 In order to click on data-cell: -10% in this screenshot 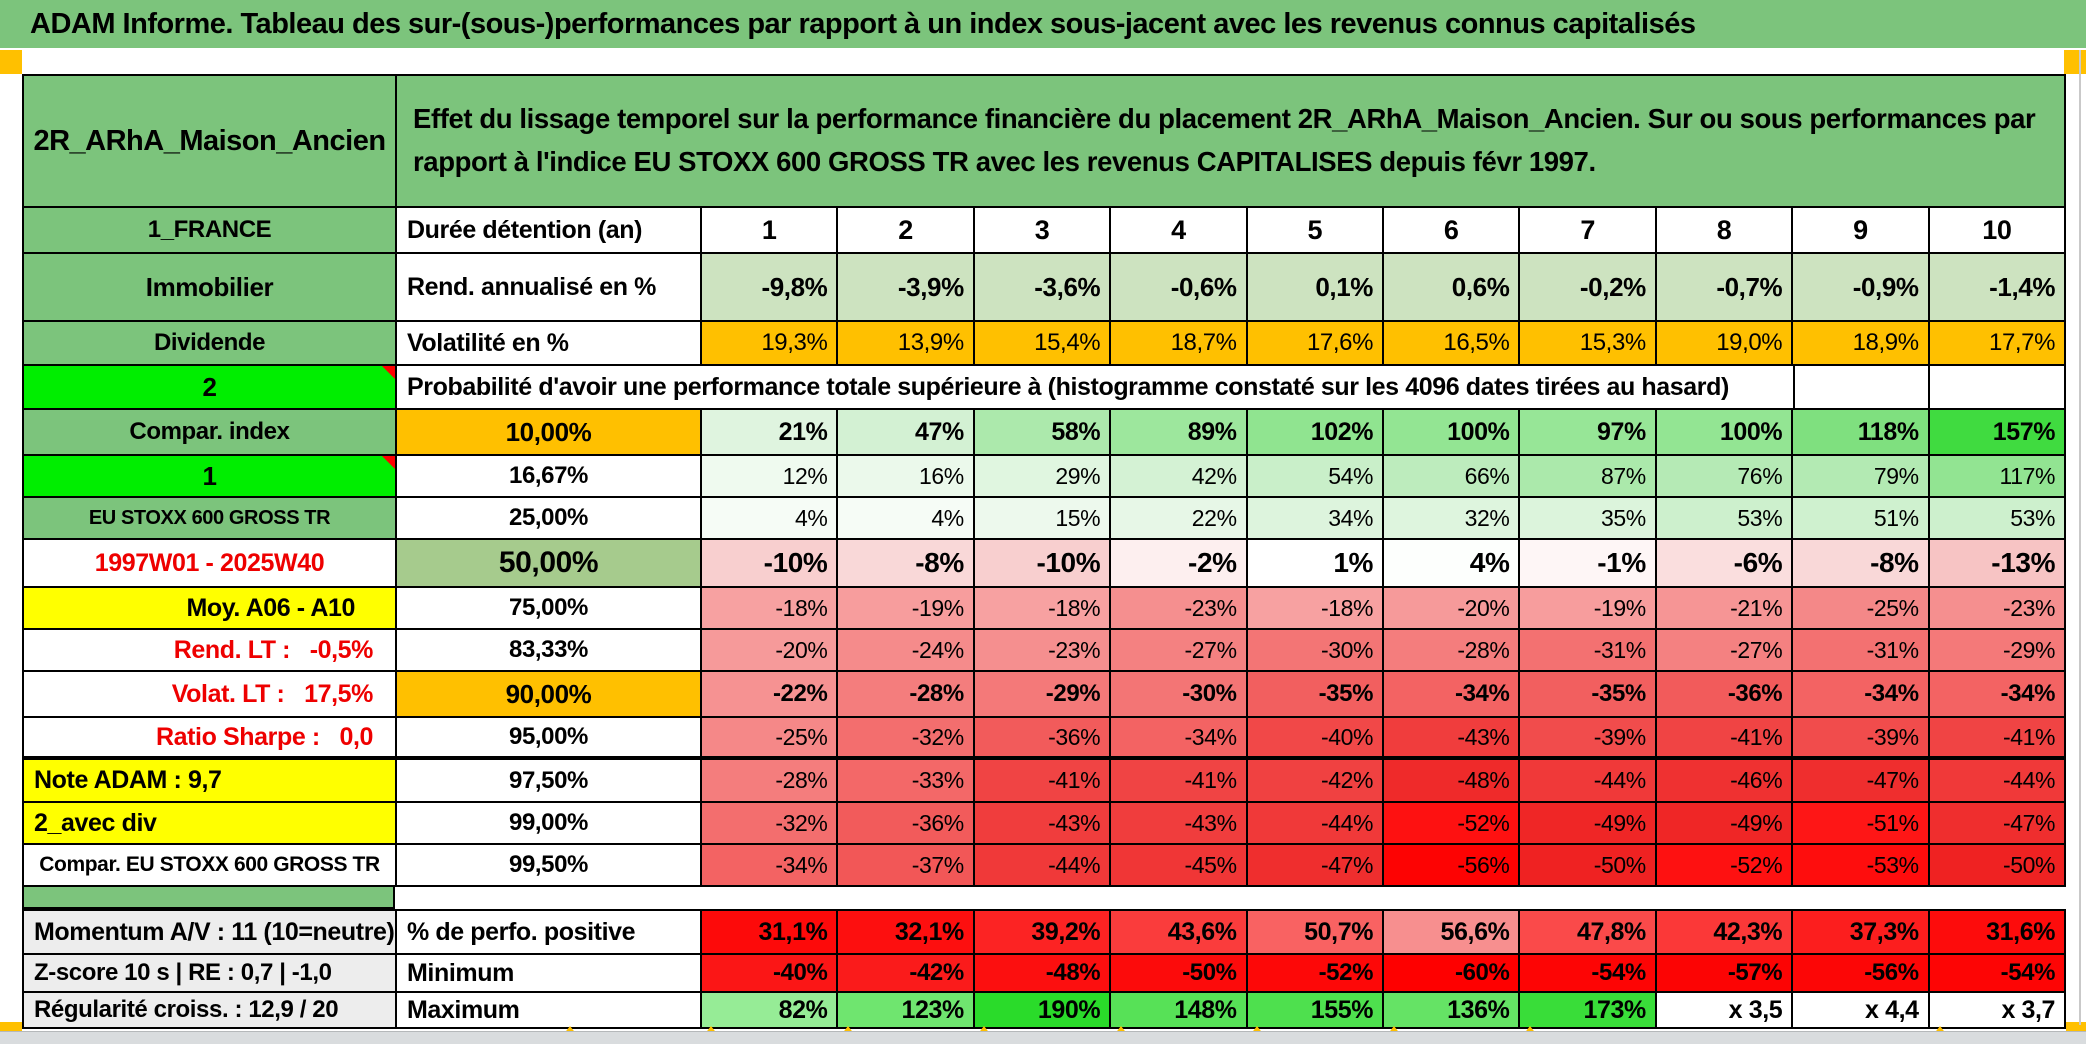, I will do `click(770, 564)`.